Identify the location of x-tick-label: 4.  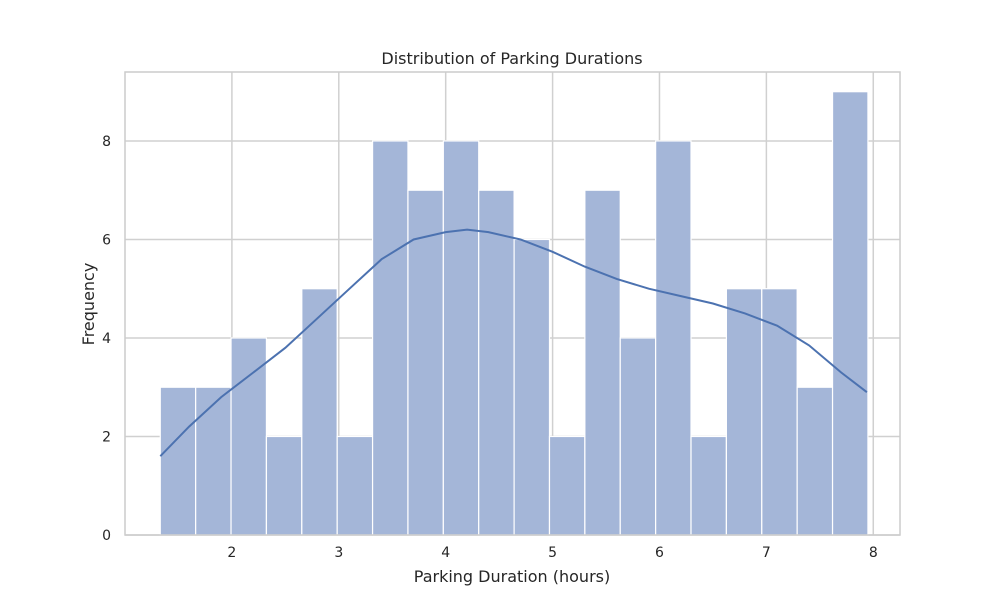
(445, 553).